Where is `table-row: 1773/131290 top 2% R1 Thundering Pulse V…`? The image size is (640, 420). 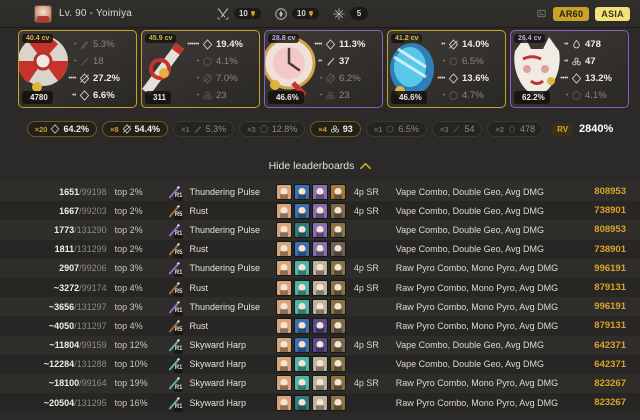
table-row: 1773/131290 top 2% R1 Thundering Pulse V… is located at coordinates (320, 230).